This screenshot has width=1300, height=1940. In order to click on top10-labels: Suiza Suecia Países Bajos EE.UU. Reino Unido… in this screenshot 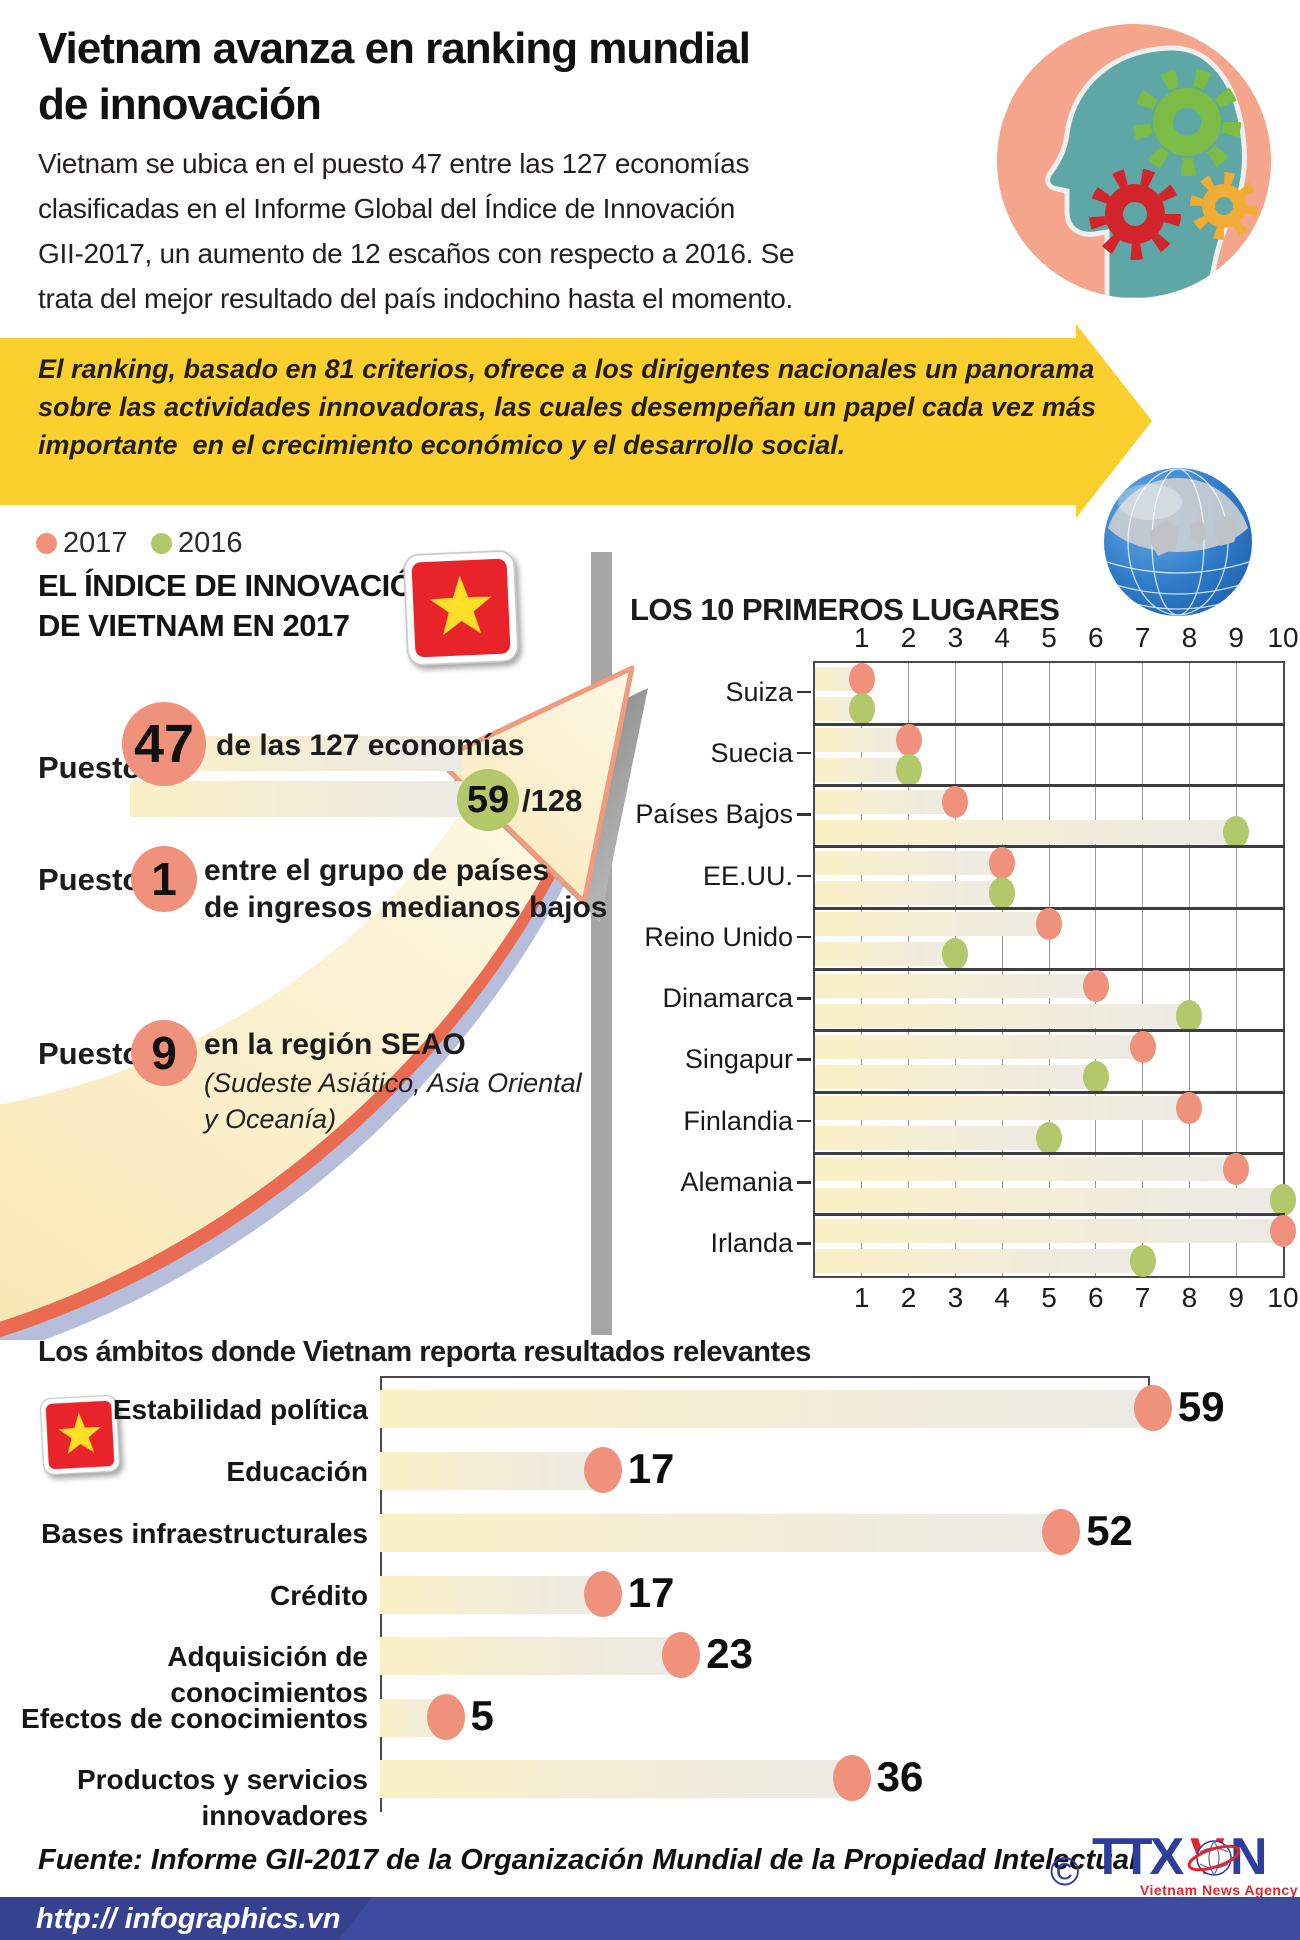, I will do `click(683, 967)`.